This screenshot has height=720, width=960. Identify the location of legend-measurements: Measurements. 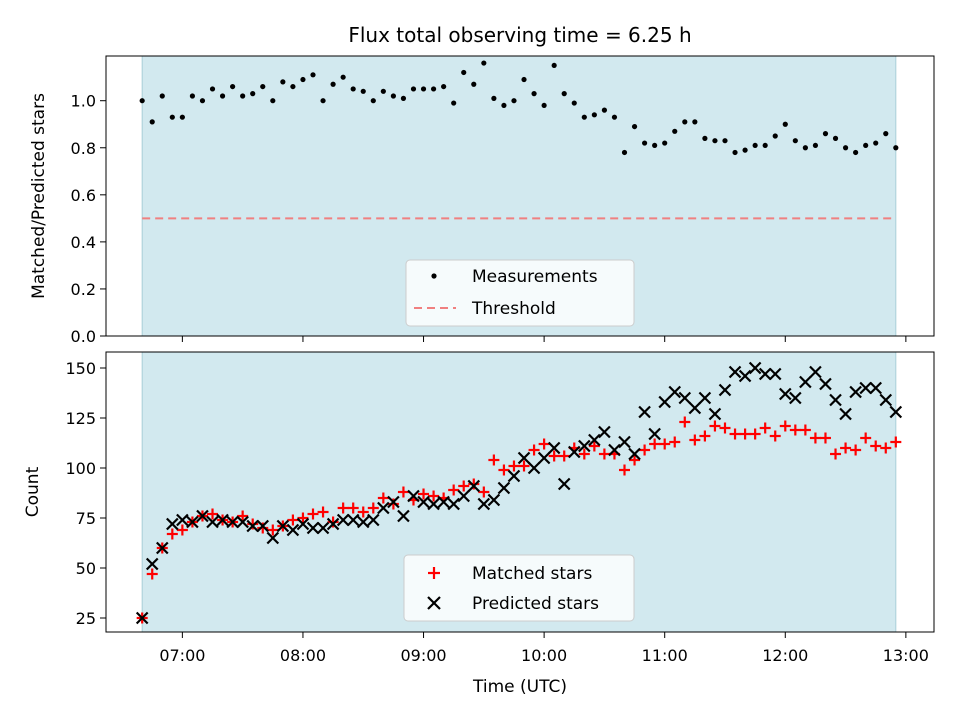
(535, 277).